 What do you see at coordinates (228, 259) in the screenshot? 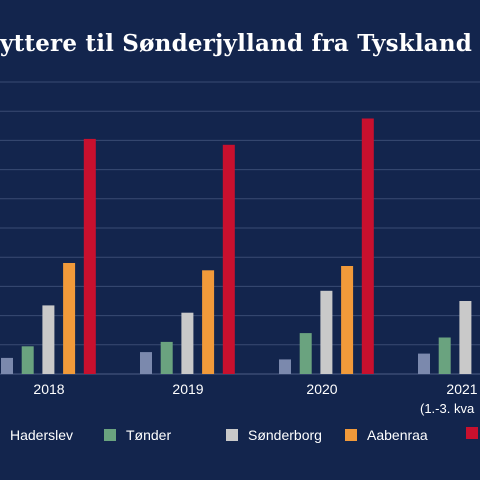
I see `bar-series-5-2019` at bounding box center [228, 259].